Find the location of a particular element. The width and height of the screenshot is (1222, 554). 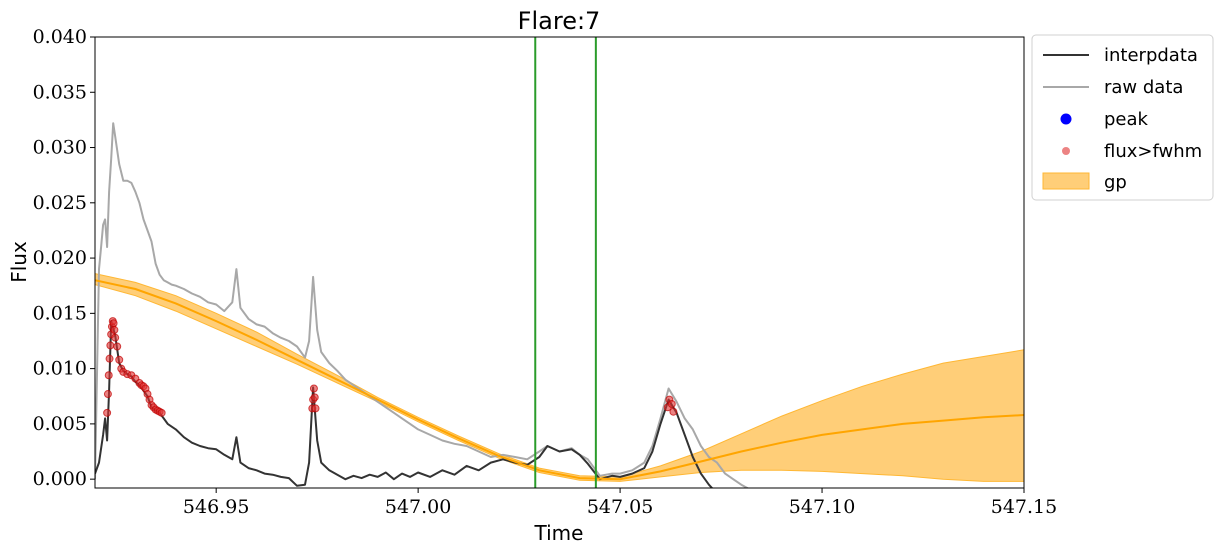

x-tick-label: 546.95 is located at coordinates (216, 507).